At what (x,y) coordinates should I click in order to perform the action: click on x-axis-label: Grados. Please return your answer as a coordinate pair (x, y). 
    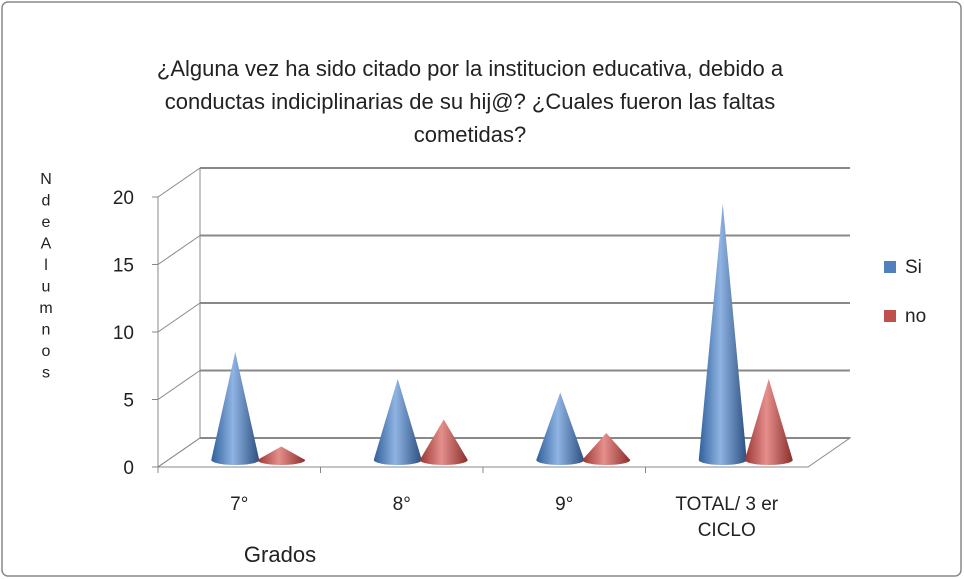
    Looking at the image, I should click on (280, 554).